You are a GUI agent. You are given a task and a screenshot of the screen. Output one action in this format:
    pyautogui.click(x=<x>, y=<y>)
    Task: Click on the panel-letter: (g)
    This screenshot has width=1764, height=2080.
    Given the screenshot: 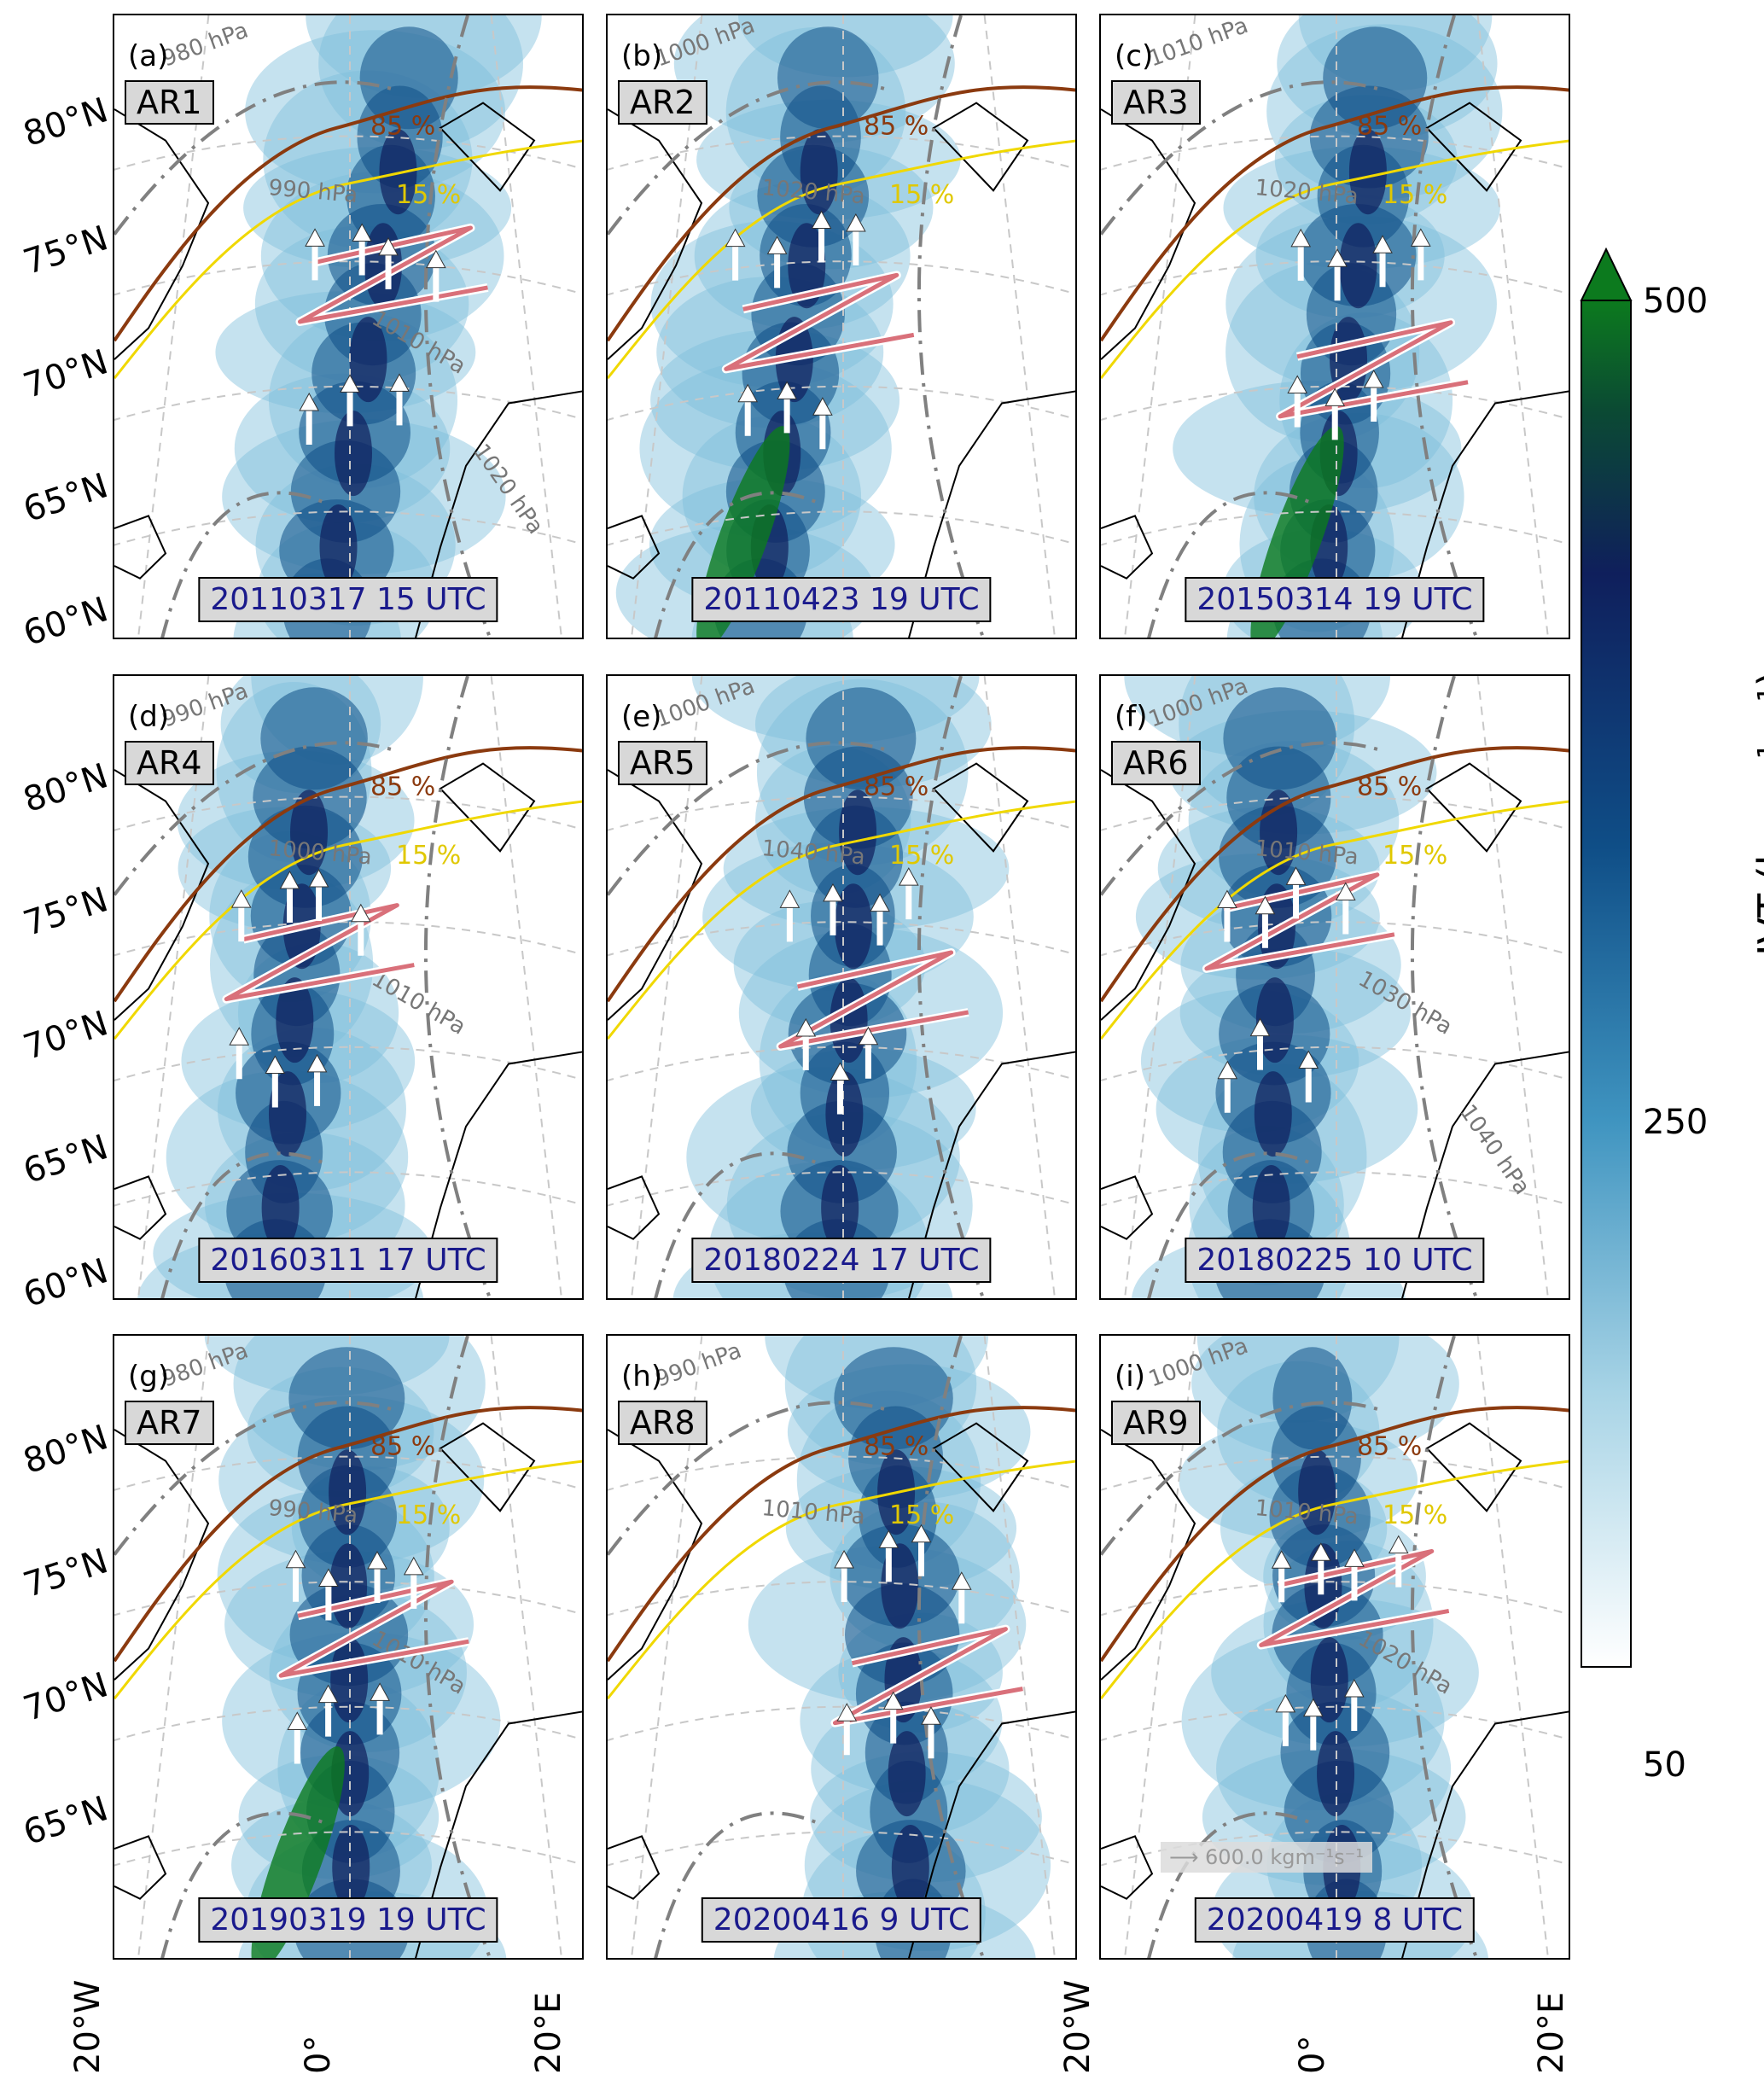 What is the action you would take?
    pyautogui.click(x=149, y=1377)
    